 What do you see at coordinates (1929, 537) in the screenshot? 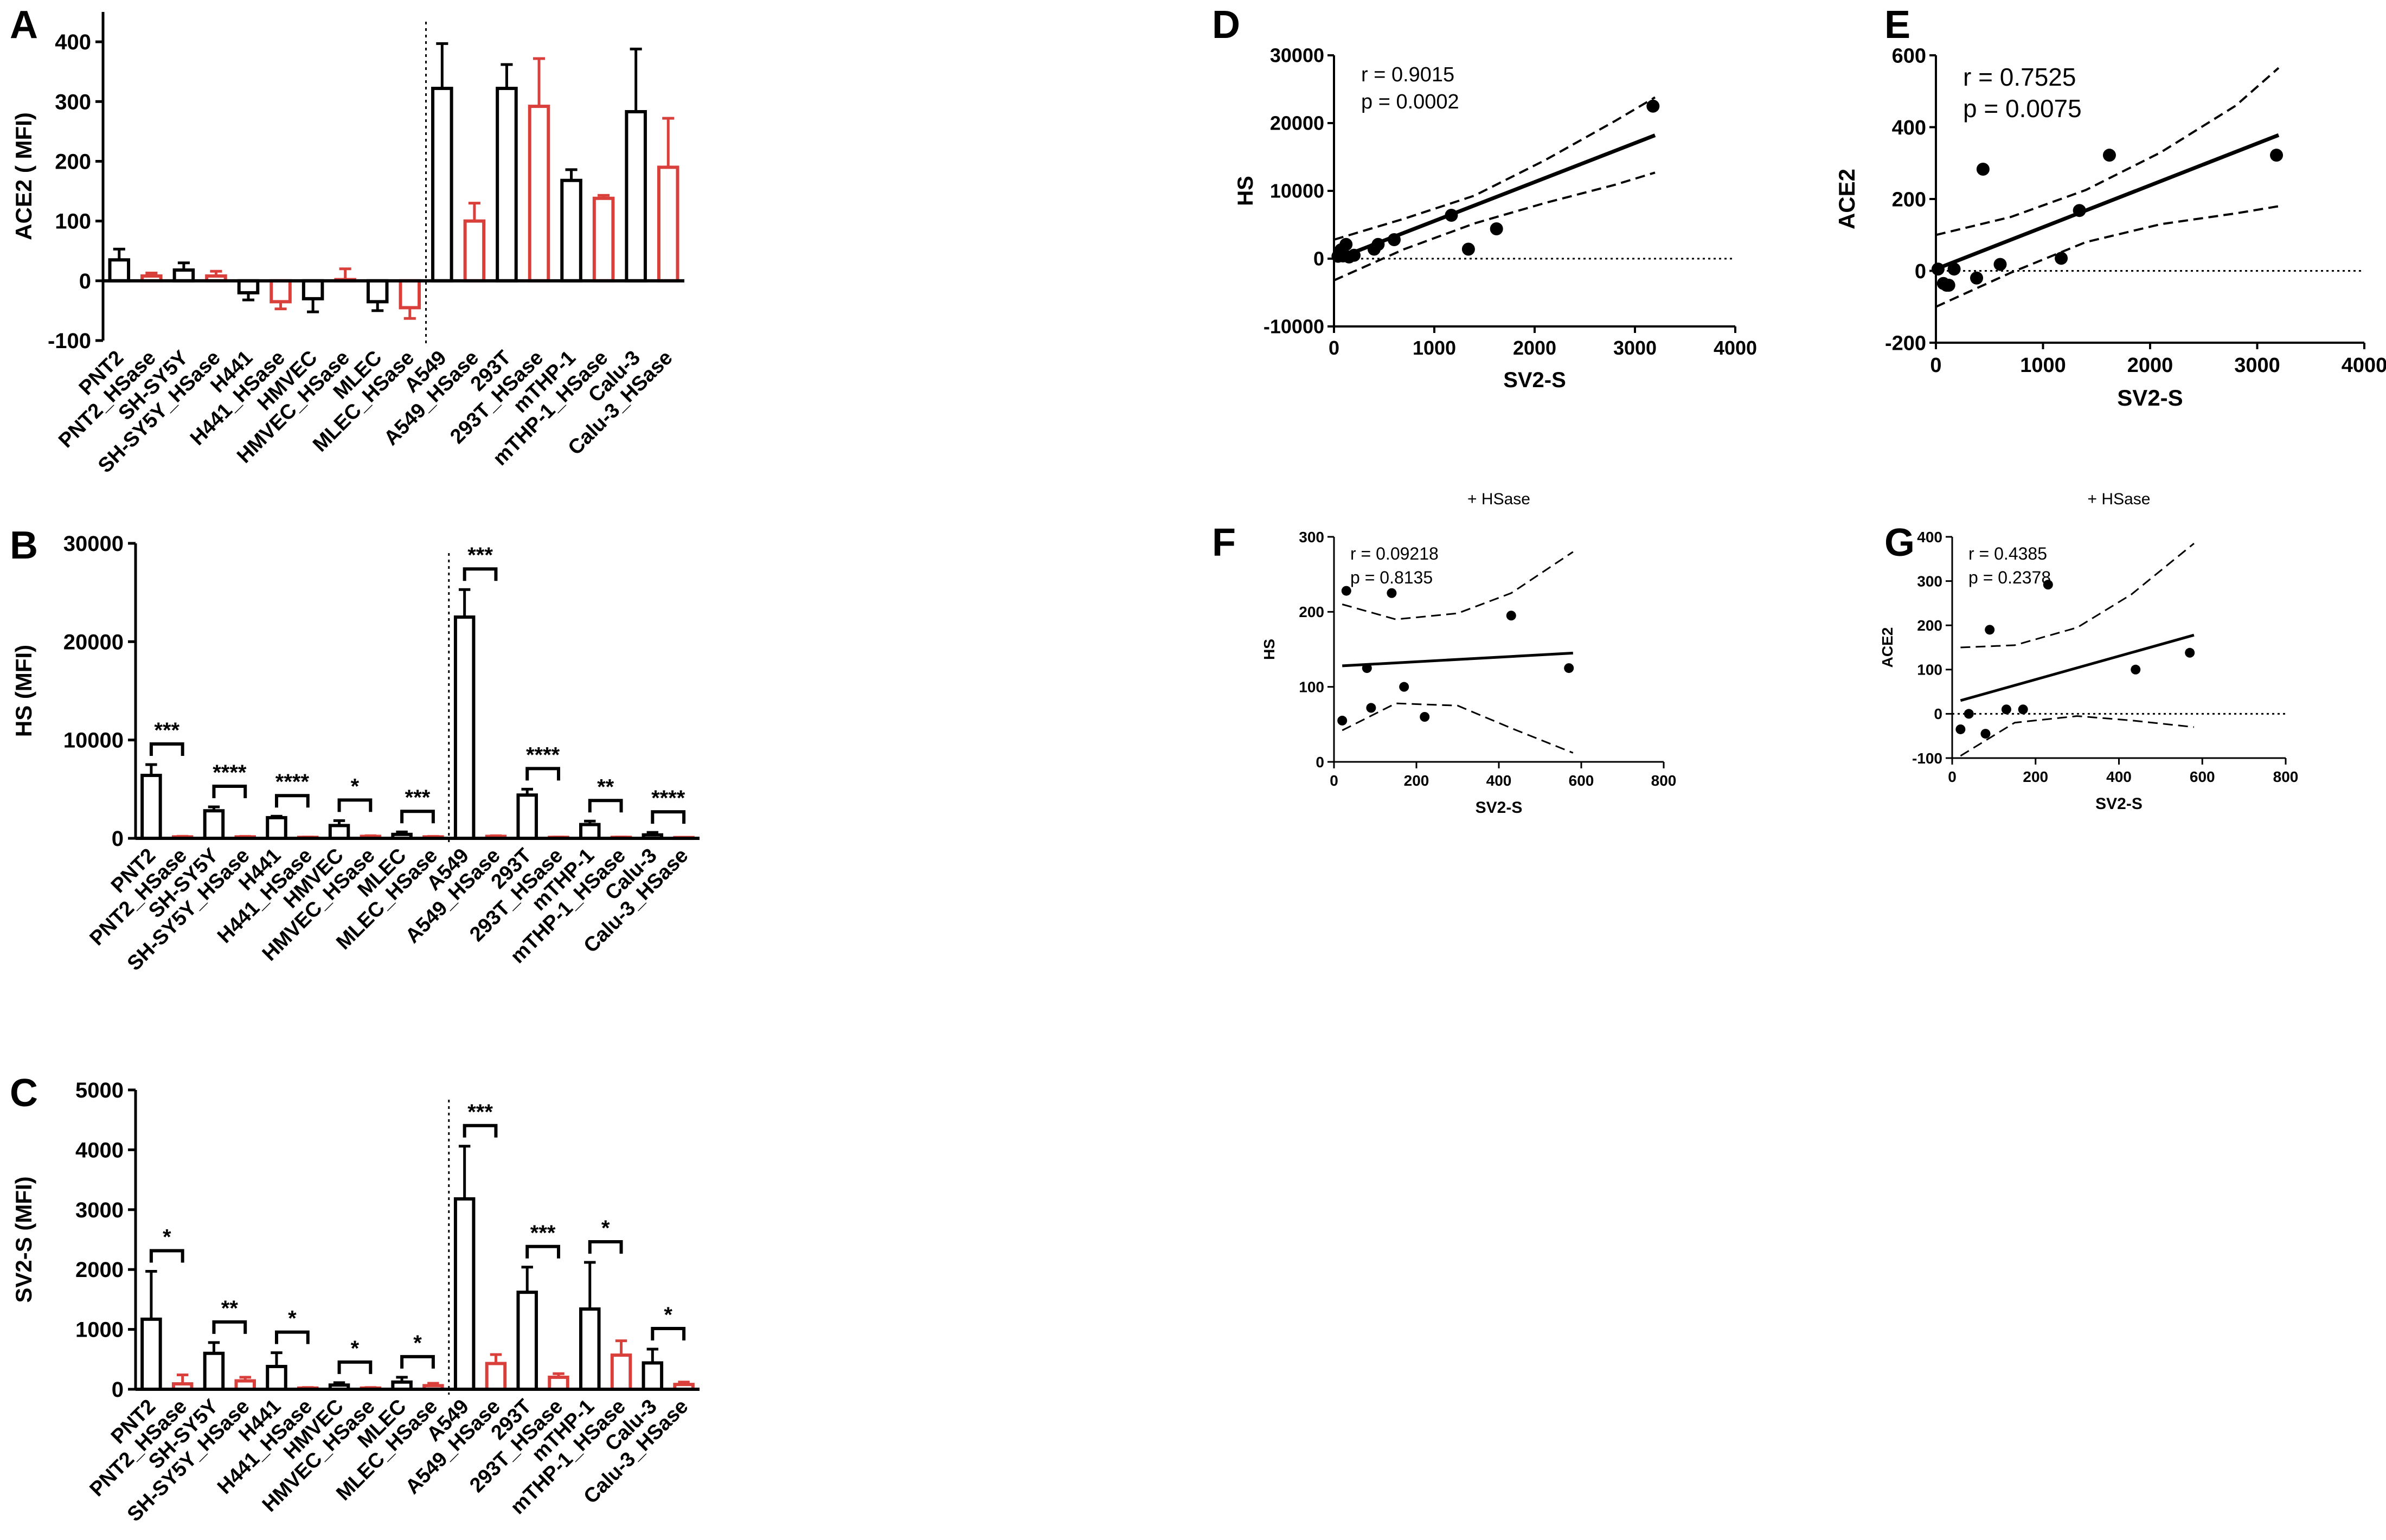
I see `y-tick-label: 400` at bounding box center [1929, 537].